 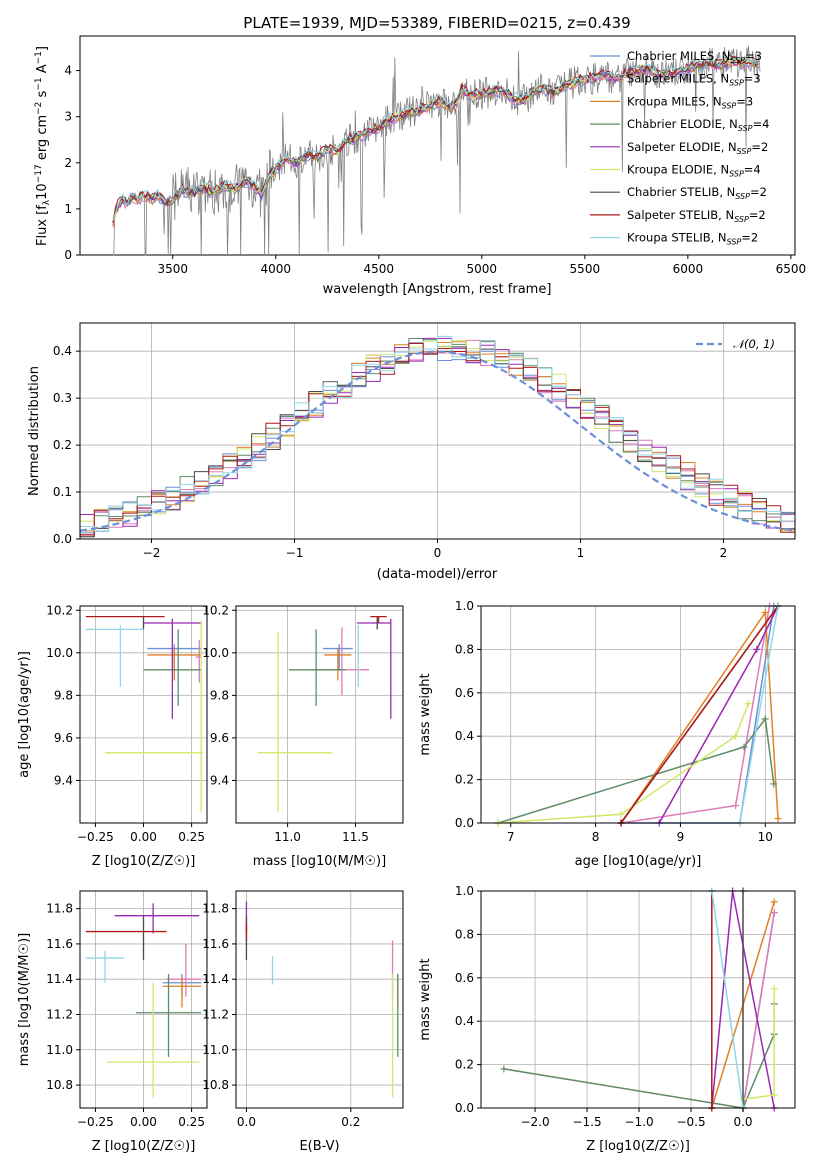 I want to click on mass-weight-vs-age-ylabel: mass weight, so click(x=425, y=714).